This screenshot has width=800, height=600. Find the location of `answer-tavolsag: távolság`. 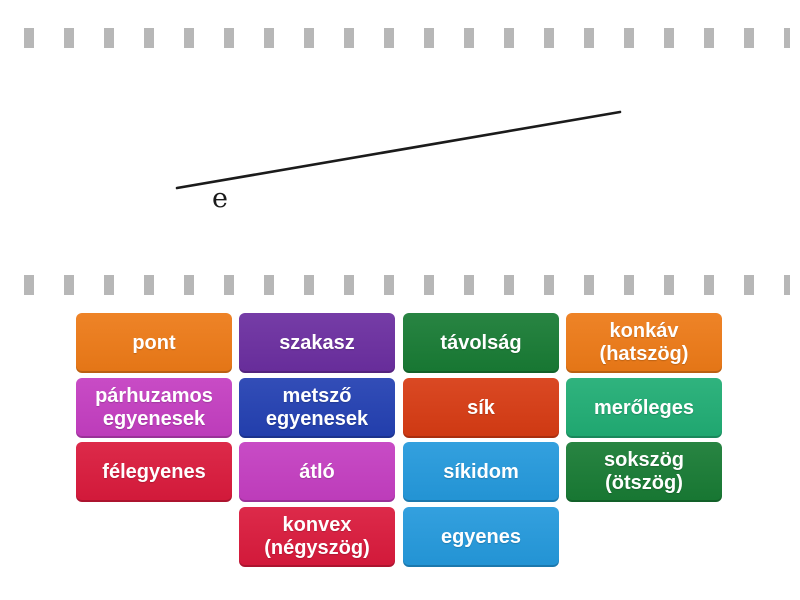

answer-tavolsag: távolság is located at coordinates (481, 343).